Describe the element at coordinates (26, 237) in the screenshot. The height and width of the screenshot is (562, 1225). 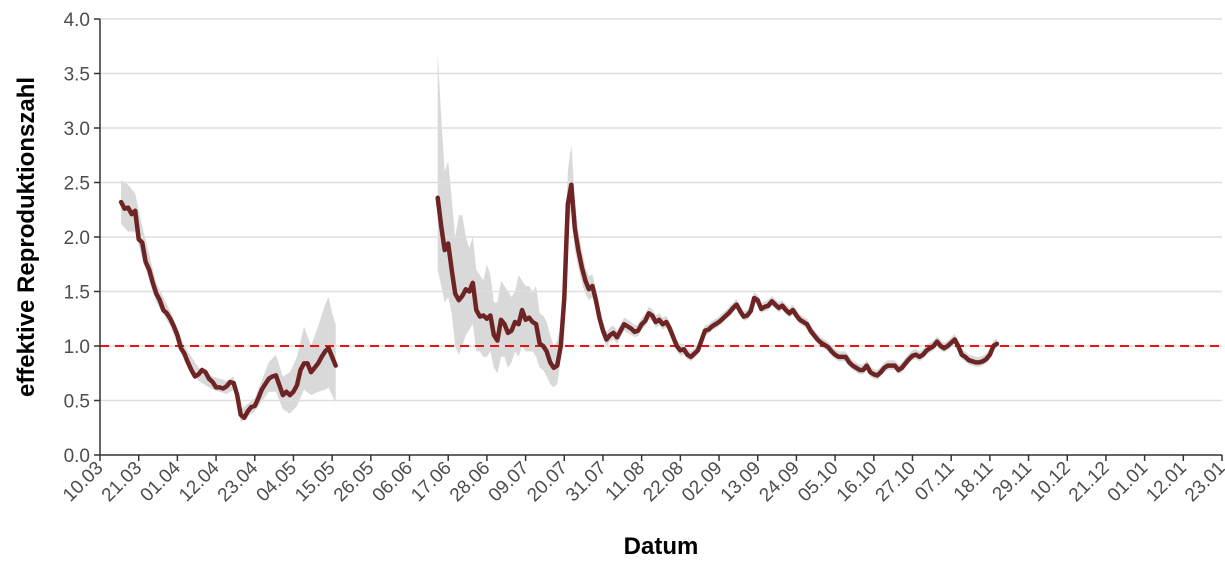
I see `y-axis-title: effektive Reproduktionszahl` at that location.